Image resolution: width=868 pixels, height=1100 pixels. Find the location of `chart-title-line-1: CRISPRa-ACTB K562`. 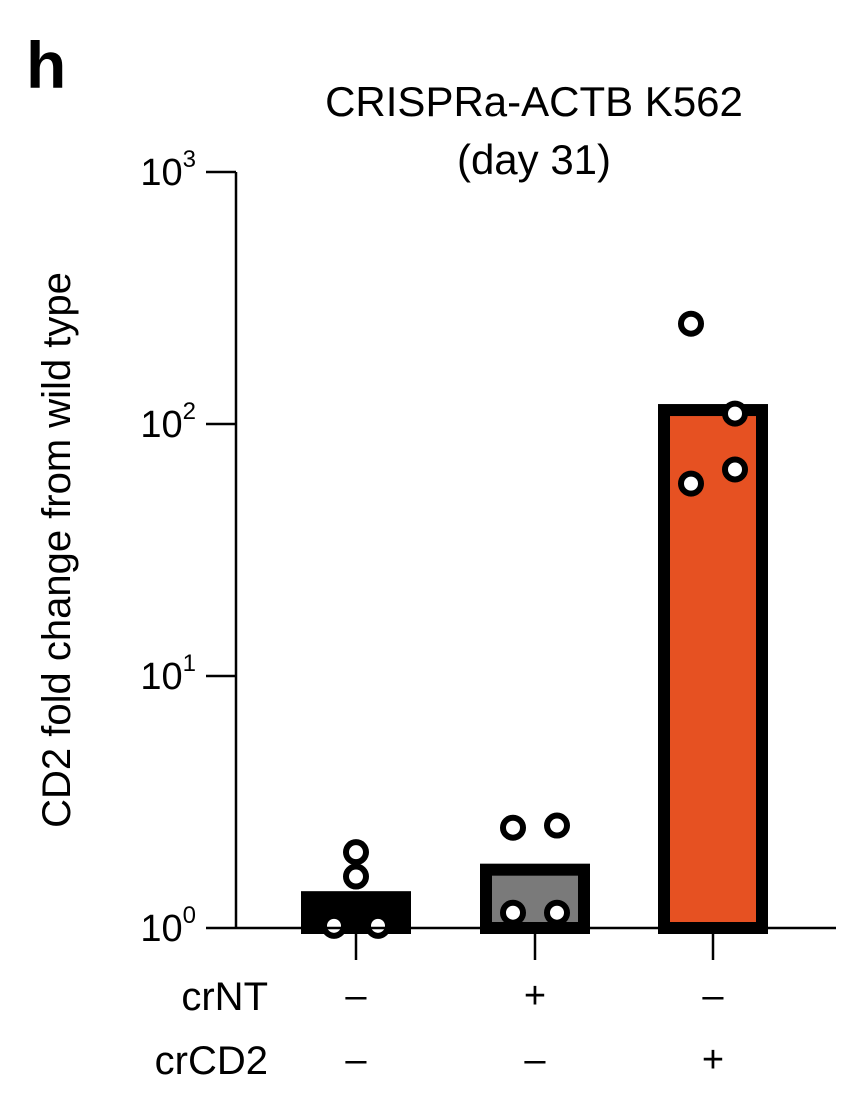

chart-title-line-1: CRISPRa-ACTB K562 is located at coordinates (534, 101).